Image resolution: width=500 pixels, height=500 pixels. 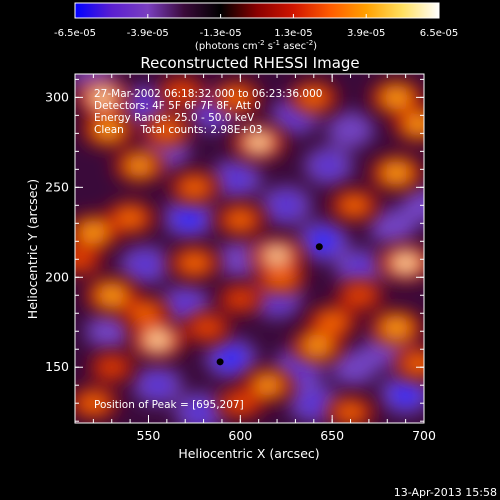 What do you see at coordinates (148, 33) in the screenshot?
I see `colorbar-tick-label: -3.9e-05` at bounding box center [148, 33].